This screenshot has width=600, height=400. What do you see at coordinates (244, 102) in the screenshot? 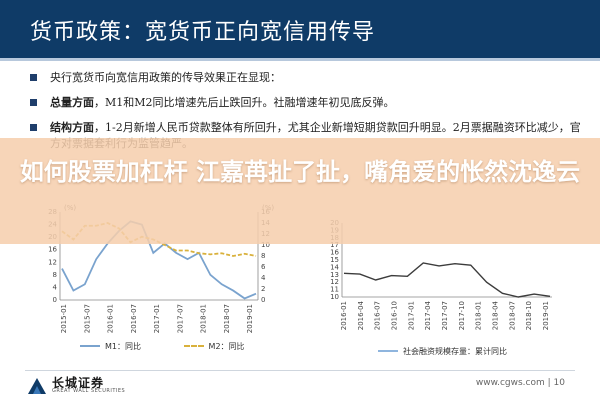
I see `bullet-text: ，M1和M2同比增速先后止跌回升。社融增速年初见底反弹。` at bounding box center [244, 102].